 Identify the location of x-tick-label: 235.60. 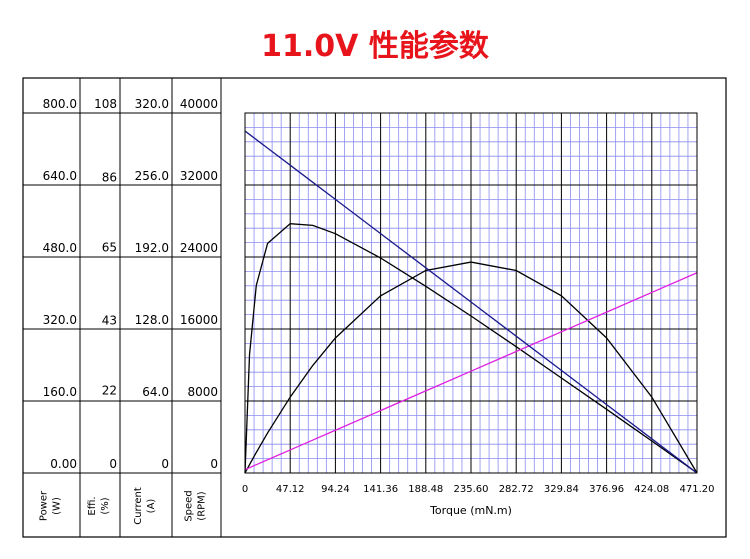
(471, 489).